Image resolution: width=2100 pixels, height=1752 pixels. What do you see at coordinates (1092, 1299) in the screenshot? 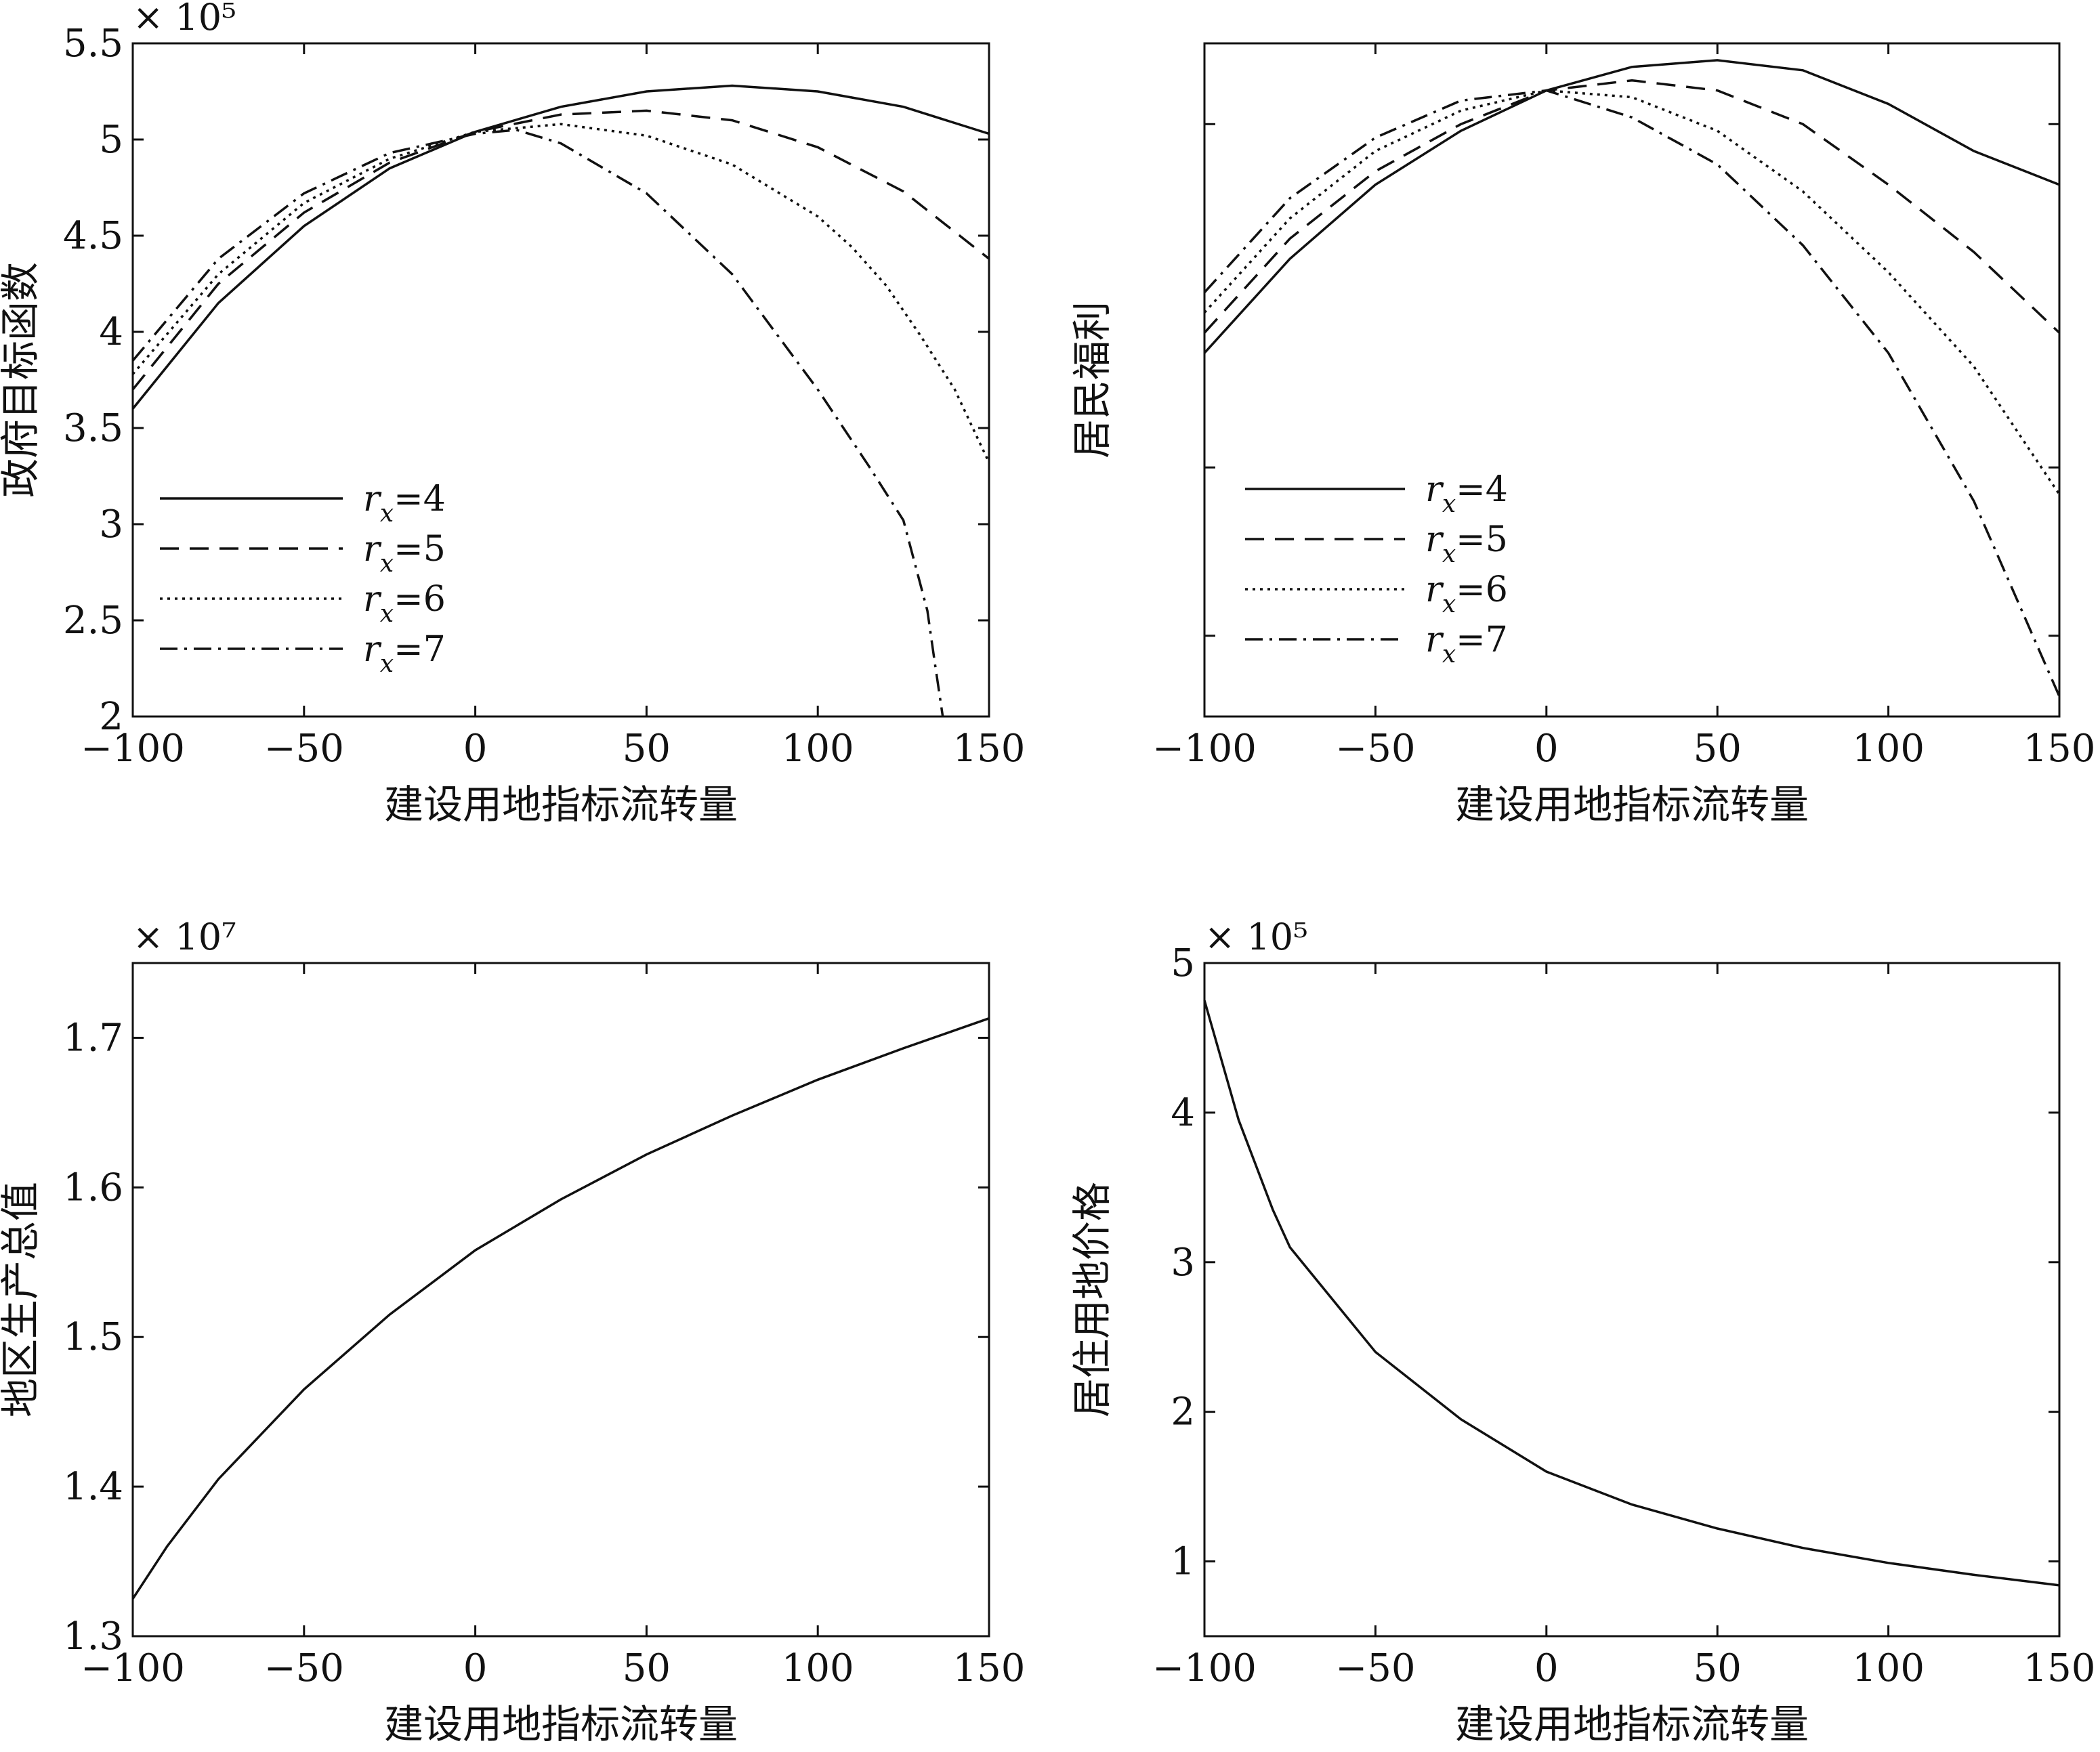
I see `y-axis-title: 居住用地价格` at bounding box center [1092, 1299].